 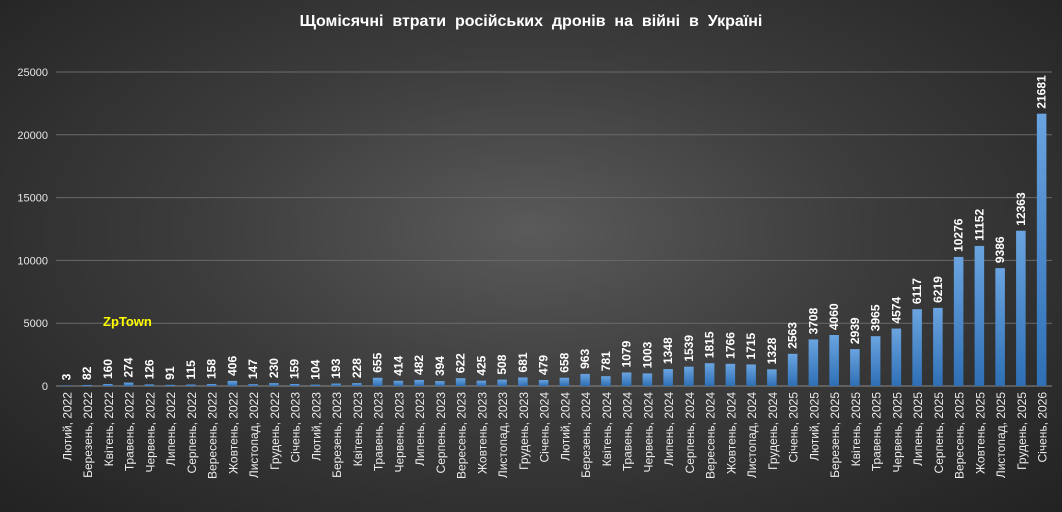 What do you see at coordinates (731, 433) in the screenshot?
I see `x-tick-label: Жовтень, 2024` at bounding box center [731, 433].